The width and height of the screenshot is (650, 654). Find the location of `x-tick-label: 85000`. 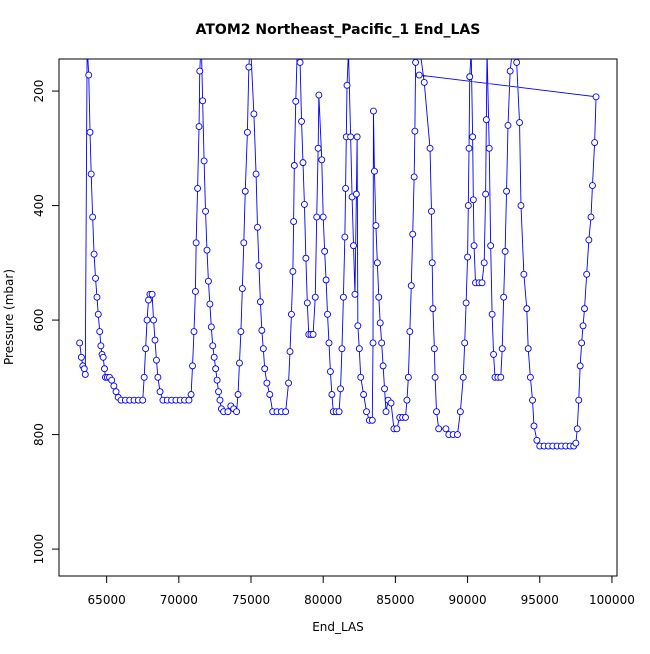

x-tick-label: 85000 is located at coordinates (395, 600).